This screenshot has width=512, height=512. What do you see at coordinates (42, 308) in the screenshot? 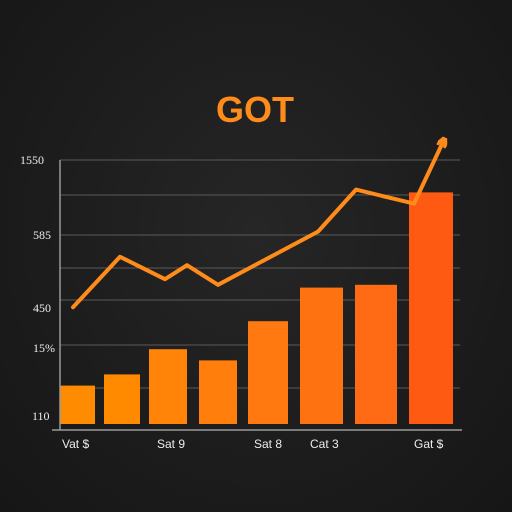
I see `y-tick-label-3: 450` at bounding box center [42, 308].